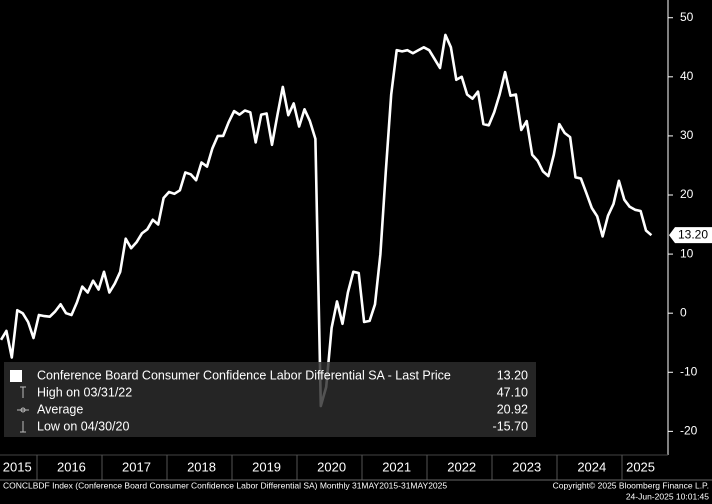  Describe the element at coordinates (687, 135) in the screenshot. I see `y-tick-label: 30` at that location.